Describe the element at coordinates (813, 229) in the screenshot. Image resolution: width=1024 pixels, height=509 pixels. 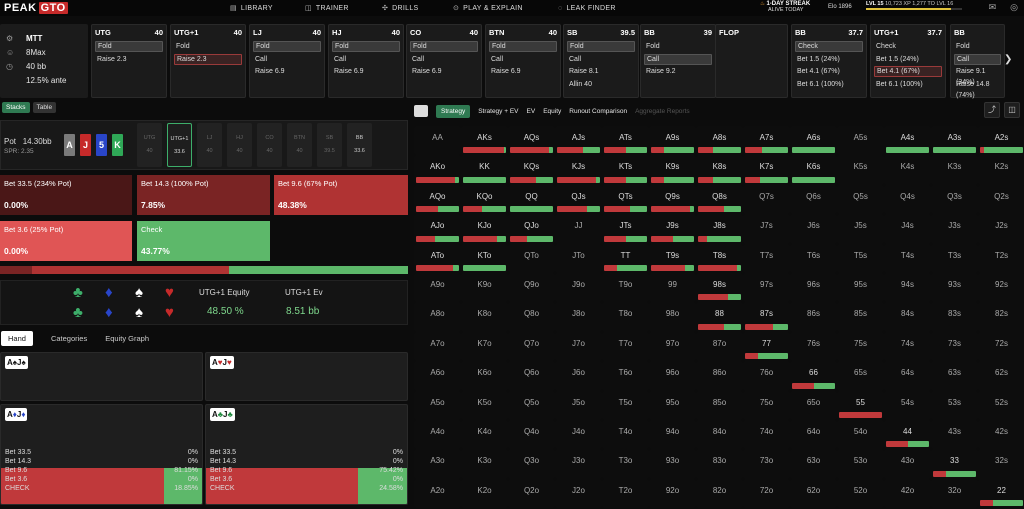
I see `hand-cell: J6s` at that location.